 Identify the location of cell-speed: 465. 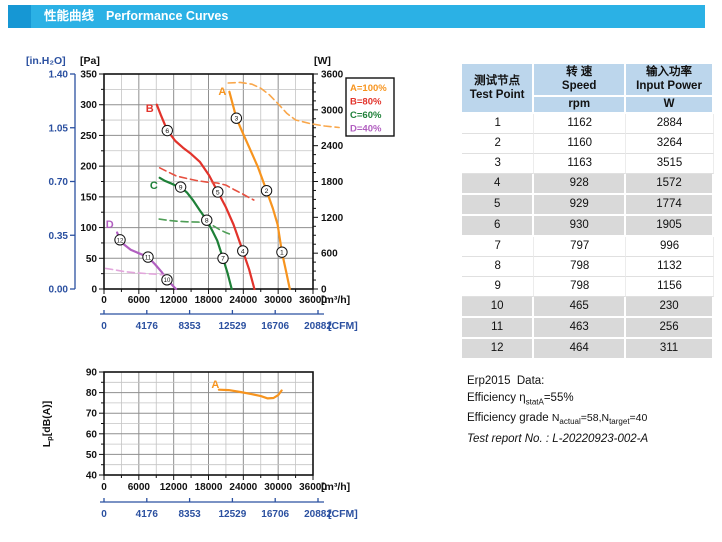
(580, 308).